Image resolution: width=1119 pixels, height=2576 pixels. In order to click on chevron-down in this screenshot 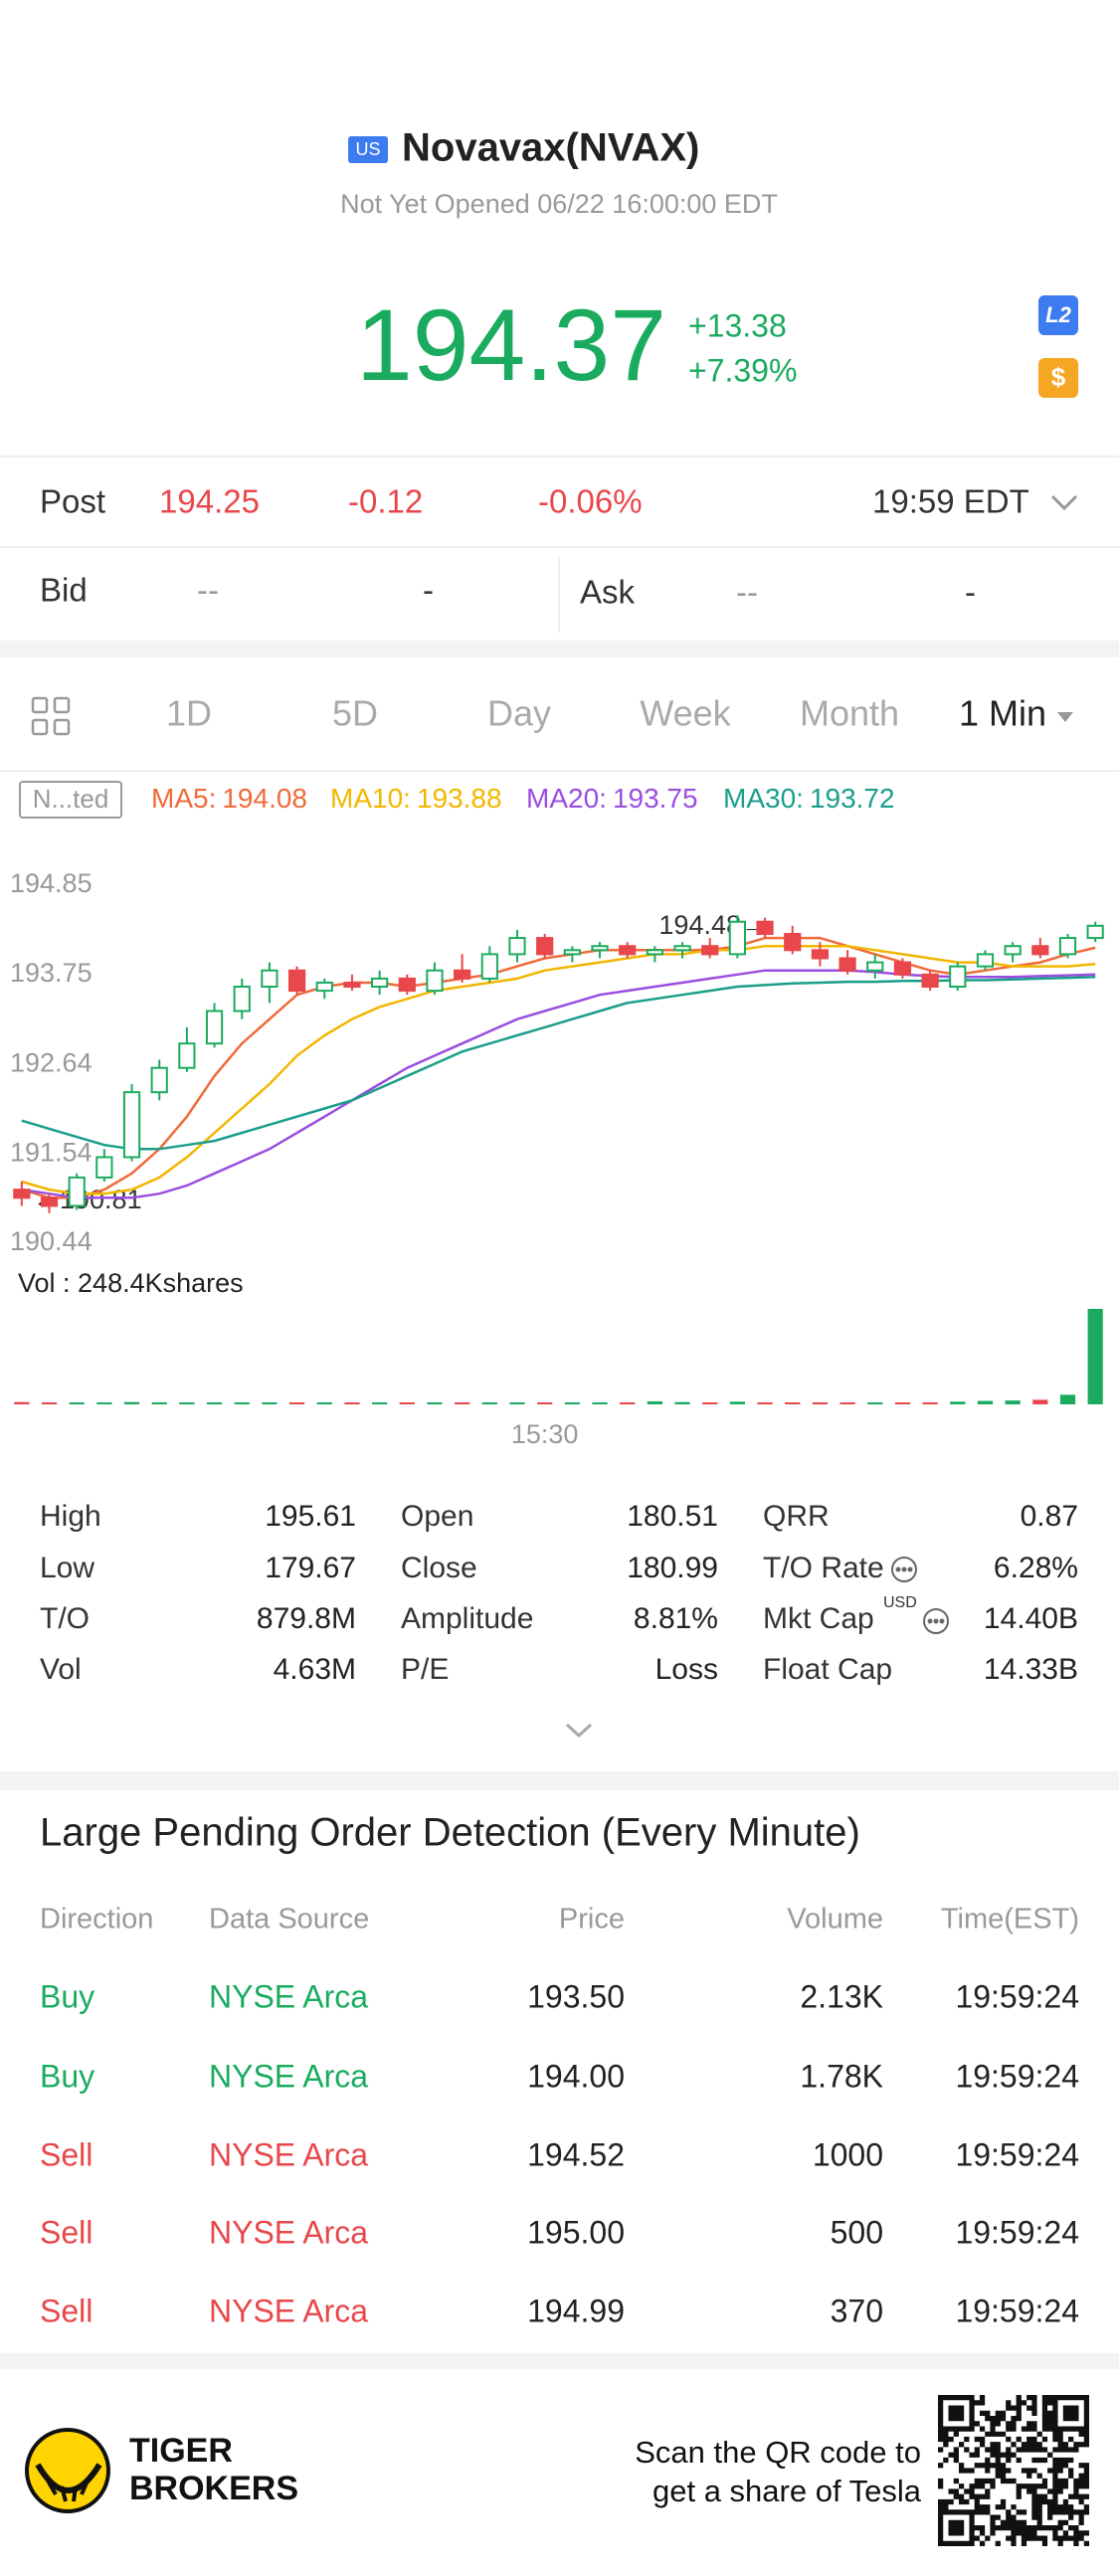, I will do `click(1064, 502)`.